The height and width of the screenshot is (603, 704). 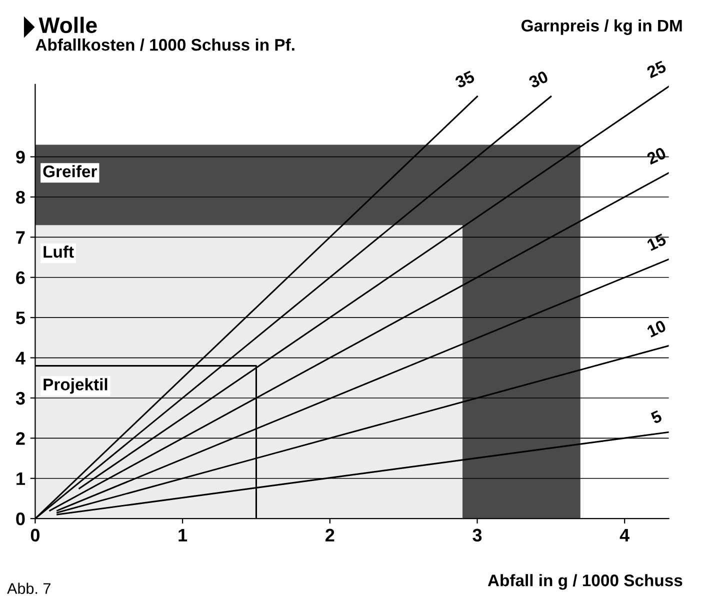 I want to click on text: 10, so click(x=656, y=329).